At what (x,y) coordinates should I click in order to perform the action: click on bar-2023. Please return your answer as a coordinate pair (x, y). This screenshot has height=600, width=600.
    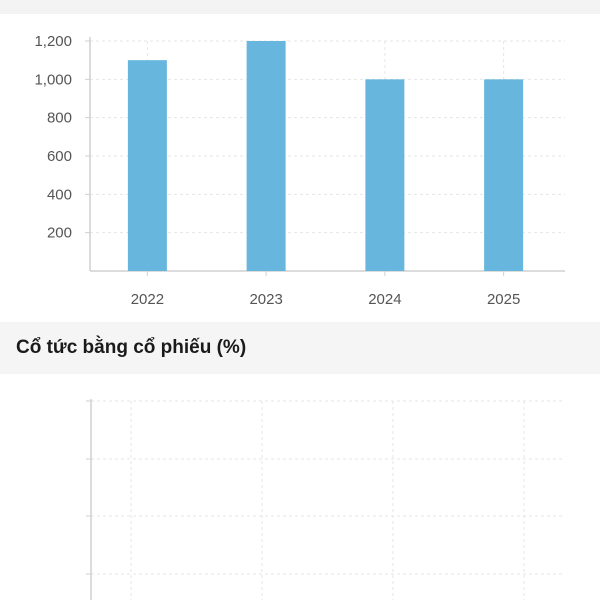
    Looking at the image, I should click on (266, 156).